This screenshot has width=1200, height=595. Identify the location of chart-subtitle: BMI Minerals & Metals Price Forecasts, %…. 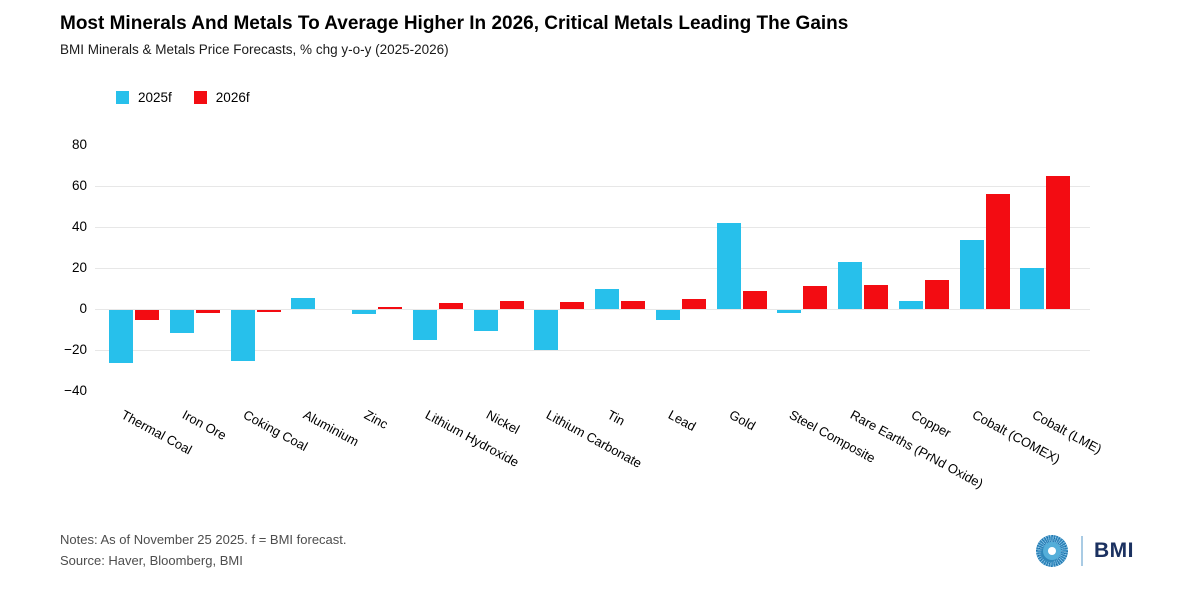
(254, 49).